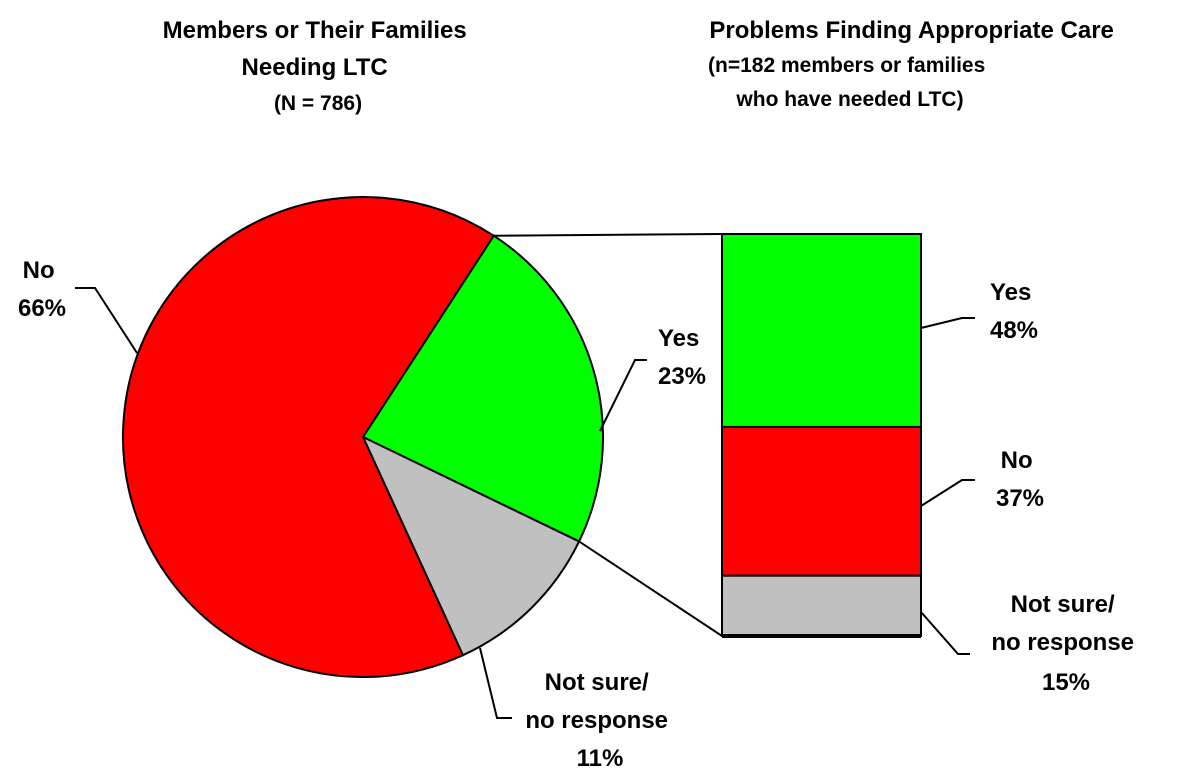 This screenshot has height=770, width=1194. Describe the element at coordinates (1065, 643) in the screenshot. I see `bar-label-not-sure: Not sure/ no response 15%` at that location.